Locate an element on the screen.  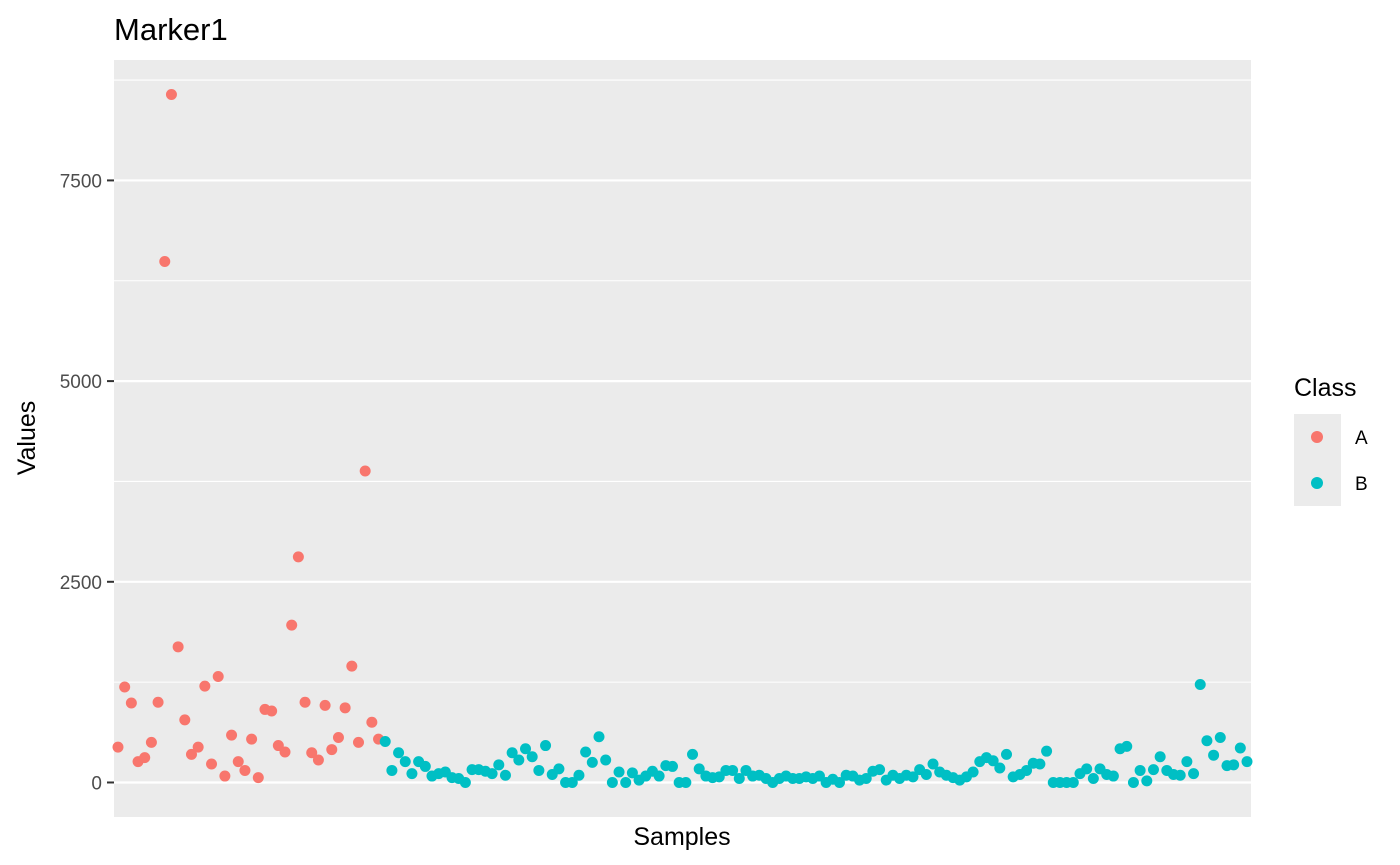
y-tick-label: 2500 is located at coordinates (81, 583).